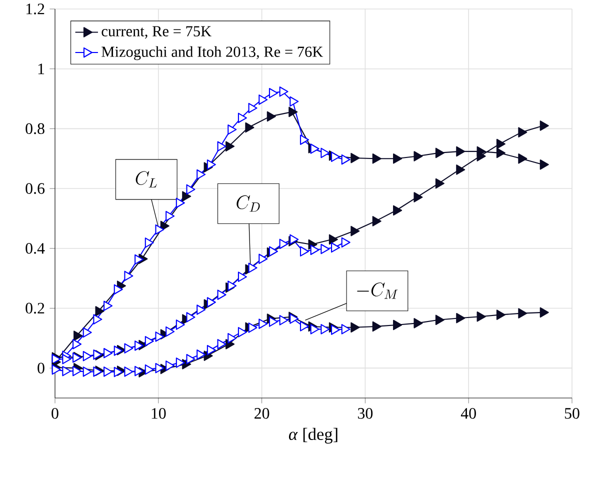 This screenshot has height=477, width=611. I want to click on x-axis-title: α [deg], so click(313, 436).